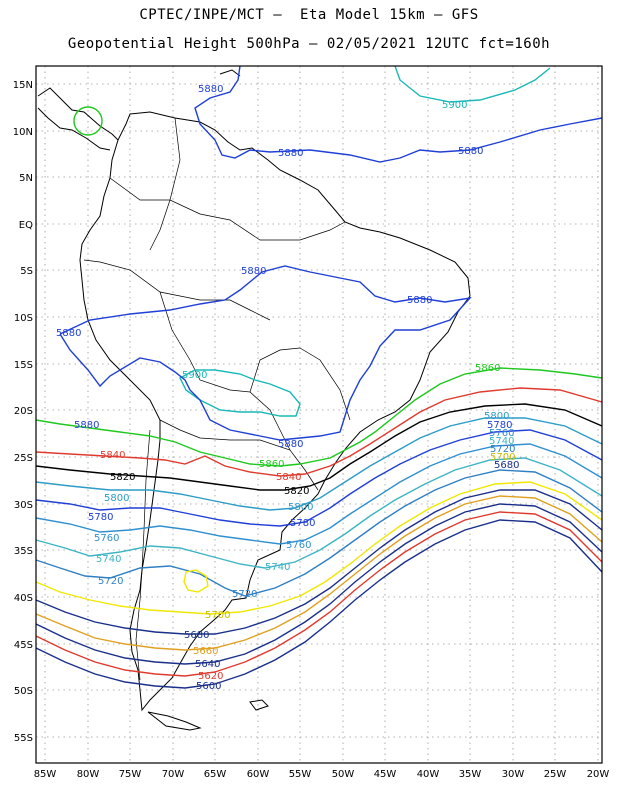  Describe the element at coordinates (23, 132) in the screenshot. I see `lat-label: 10N` at that location.